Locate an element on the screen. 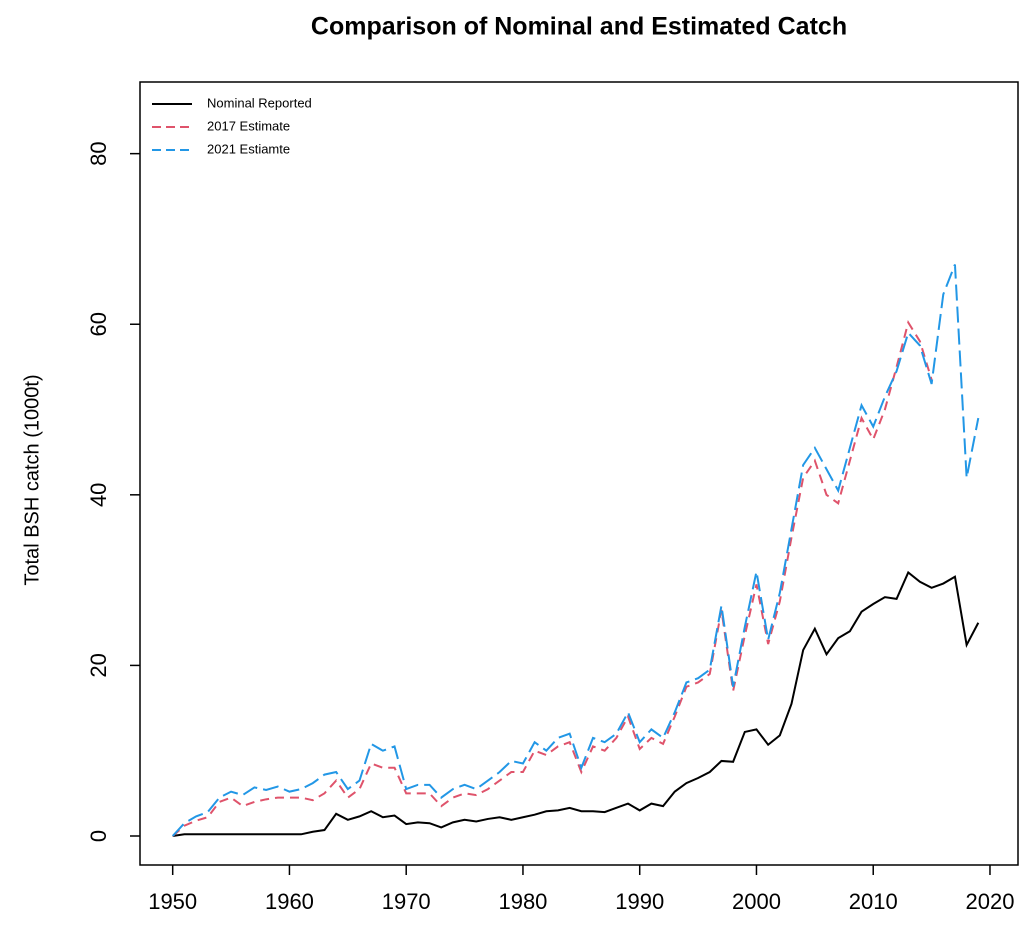  x-tick-label: 1970 is located at coordinates (406, 901).